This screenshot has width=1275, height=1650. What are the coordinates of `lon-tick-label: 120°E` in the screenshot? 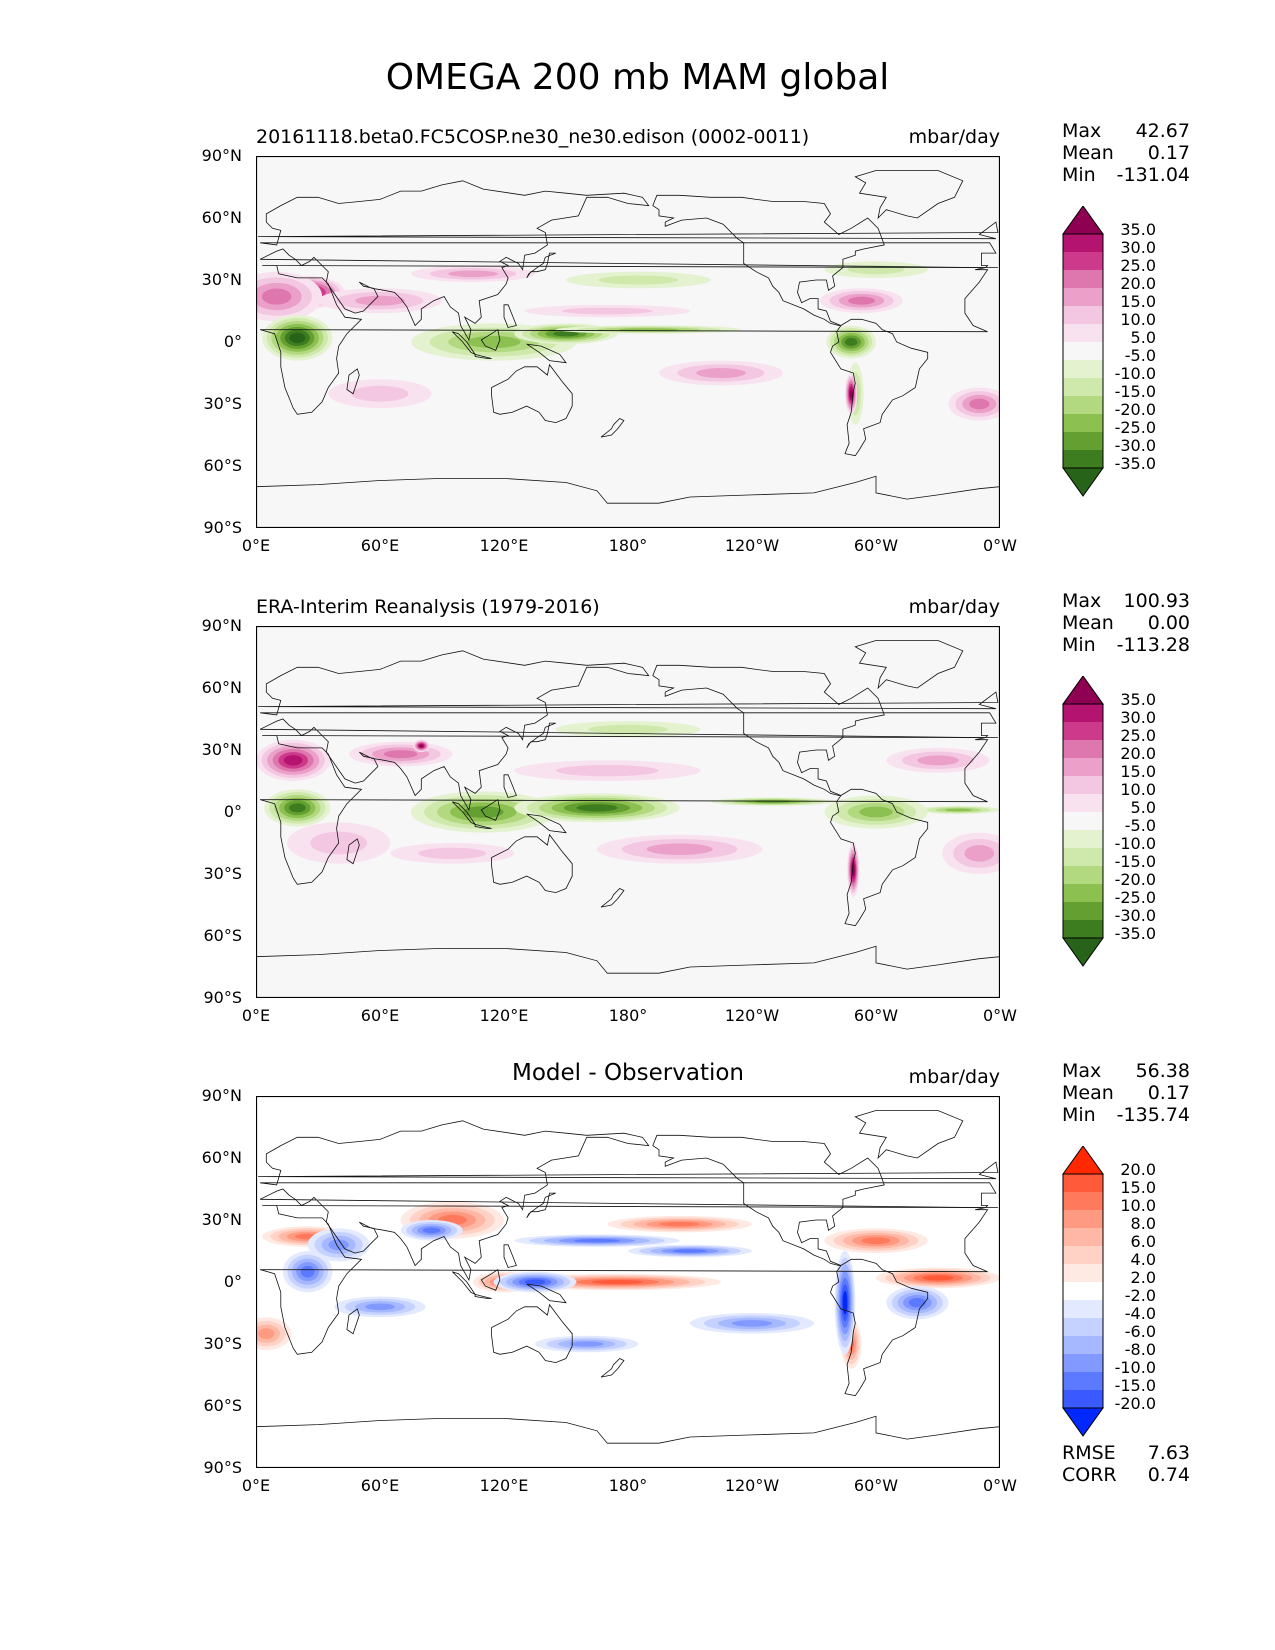 It's located at (504, 1485).